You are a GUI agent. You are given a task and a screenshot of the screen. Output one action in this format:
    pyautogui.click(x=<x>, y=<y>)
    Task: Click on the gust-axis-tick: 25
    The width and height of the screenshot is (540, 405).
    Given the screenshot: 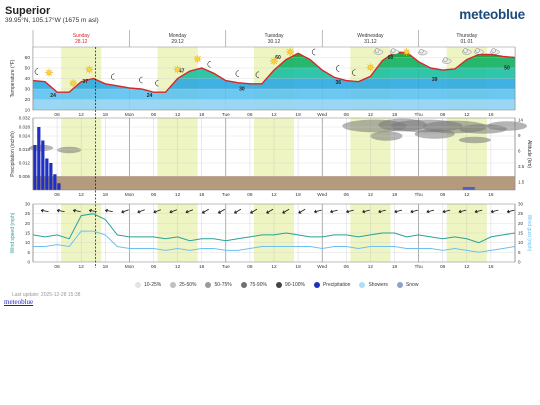 What is the action you would take?
    pyautogui.click(x=521, y=213)
    